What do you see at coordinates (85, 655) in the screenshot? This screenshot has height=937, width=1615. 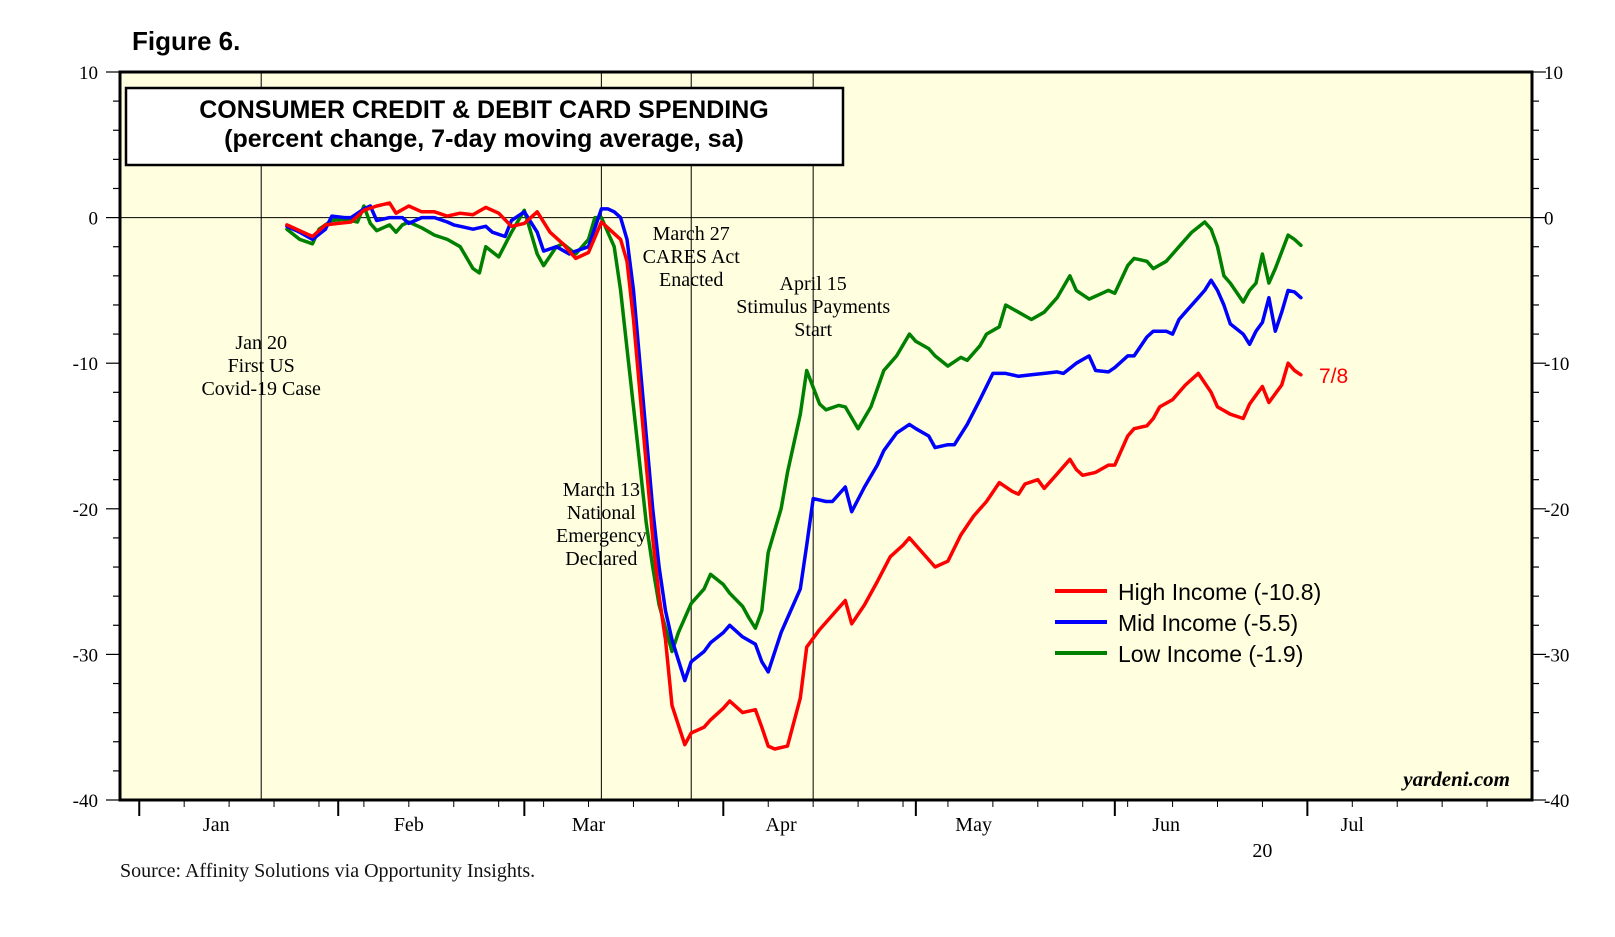 I see `y-tick-label-left: -30` at bounding box center [85, 655].